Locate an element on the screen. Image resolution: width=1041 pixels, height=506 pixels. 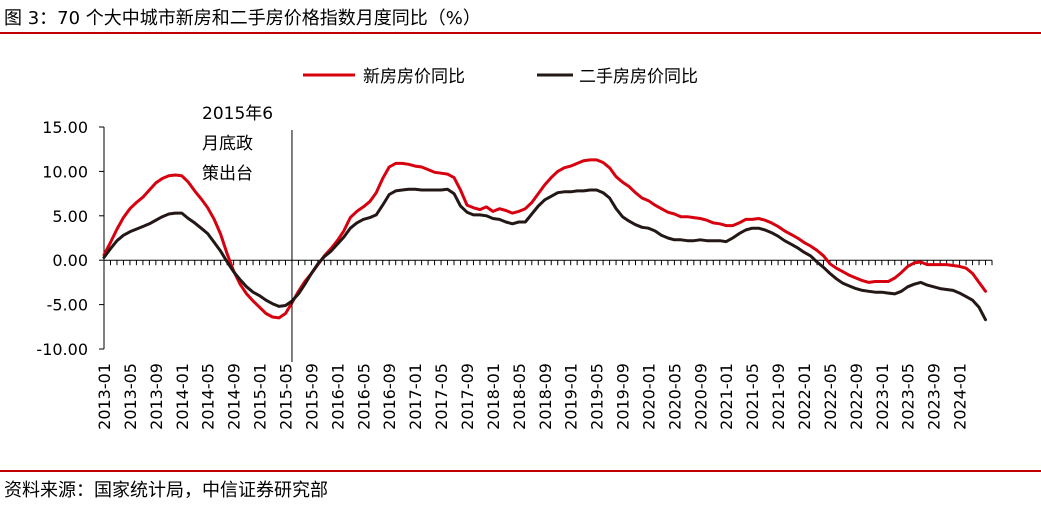
legend-label: 新房房价同比 is located at coordinates (414, 77).